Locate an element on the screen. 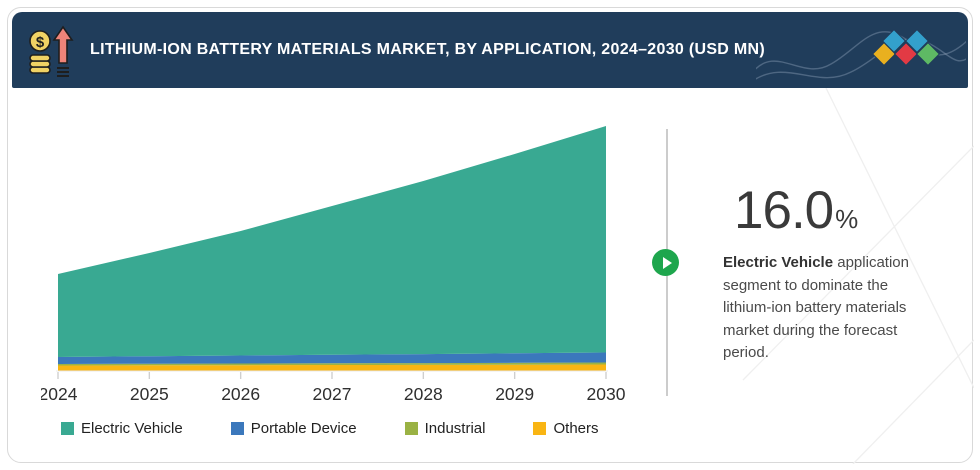 The height and width of the screenshot is (470, 980). diamond-blue-icon is located at coordinates (917, 41).